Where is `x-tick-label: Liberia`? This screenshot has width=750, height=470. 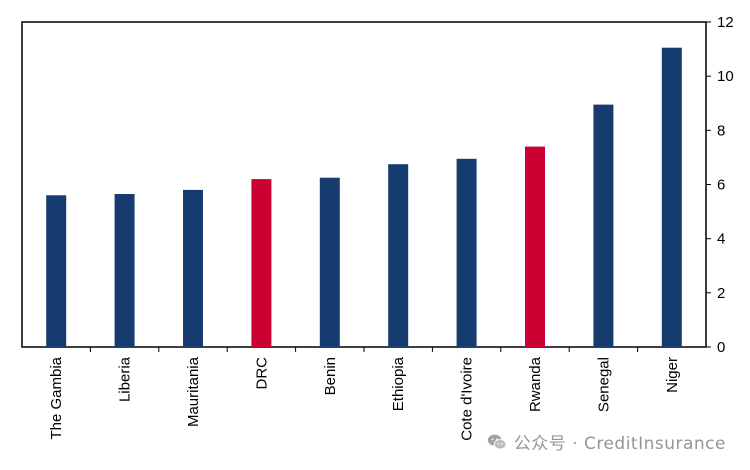
x-tick-label: Liberia is located at coordinates (125, 379).